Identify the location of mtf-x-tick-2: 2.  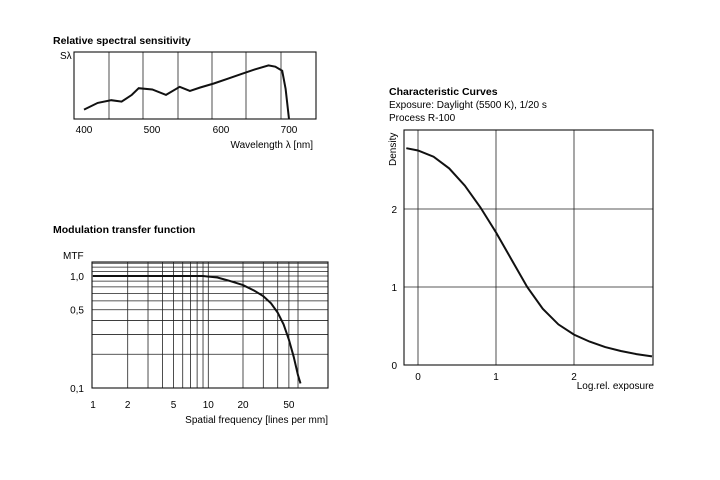
(128, 405).